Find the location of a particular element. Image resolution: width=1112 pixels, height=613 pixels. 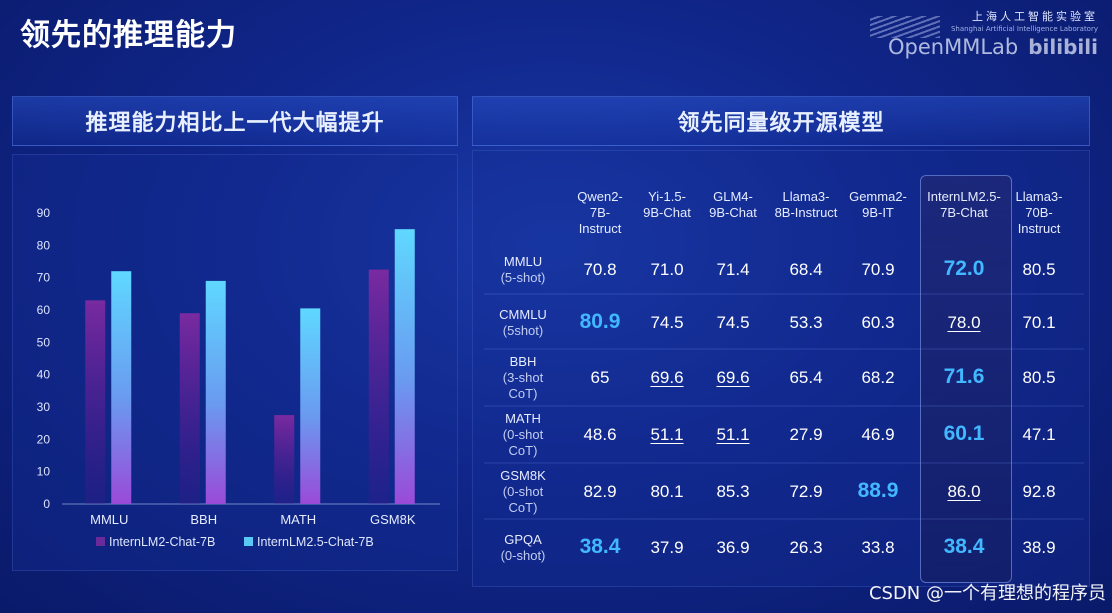

column-header-line: GLM4- is located at coordinates (733, 196).